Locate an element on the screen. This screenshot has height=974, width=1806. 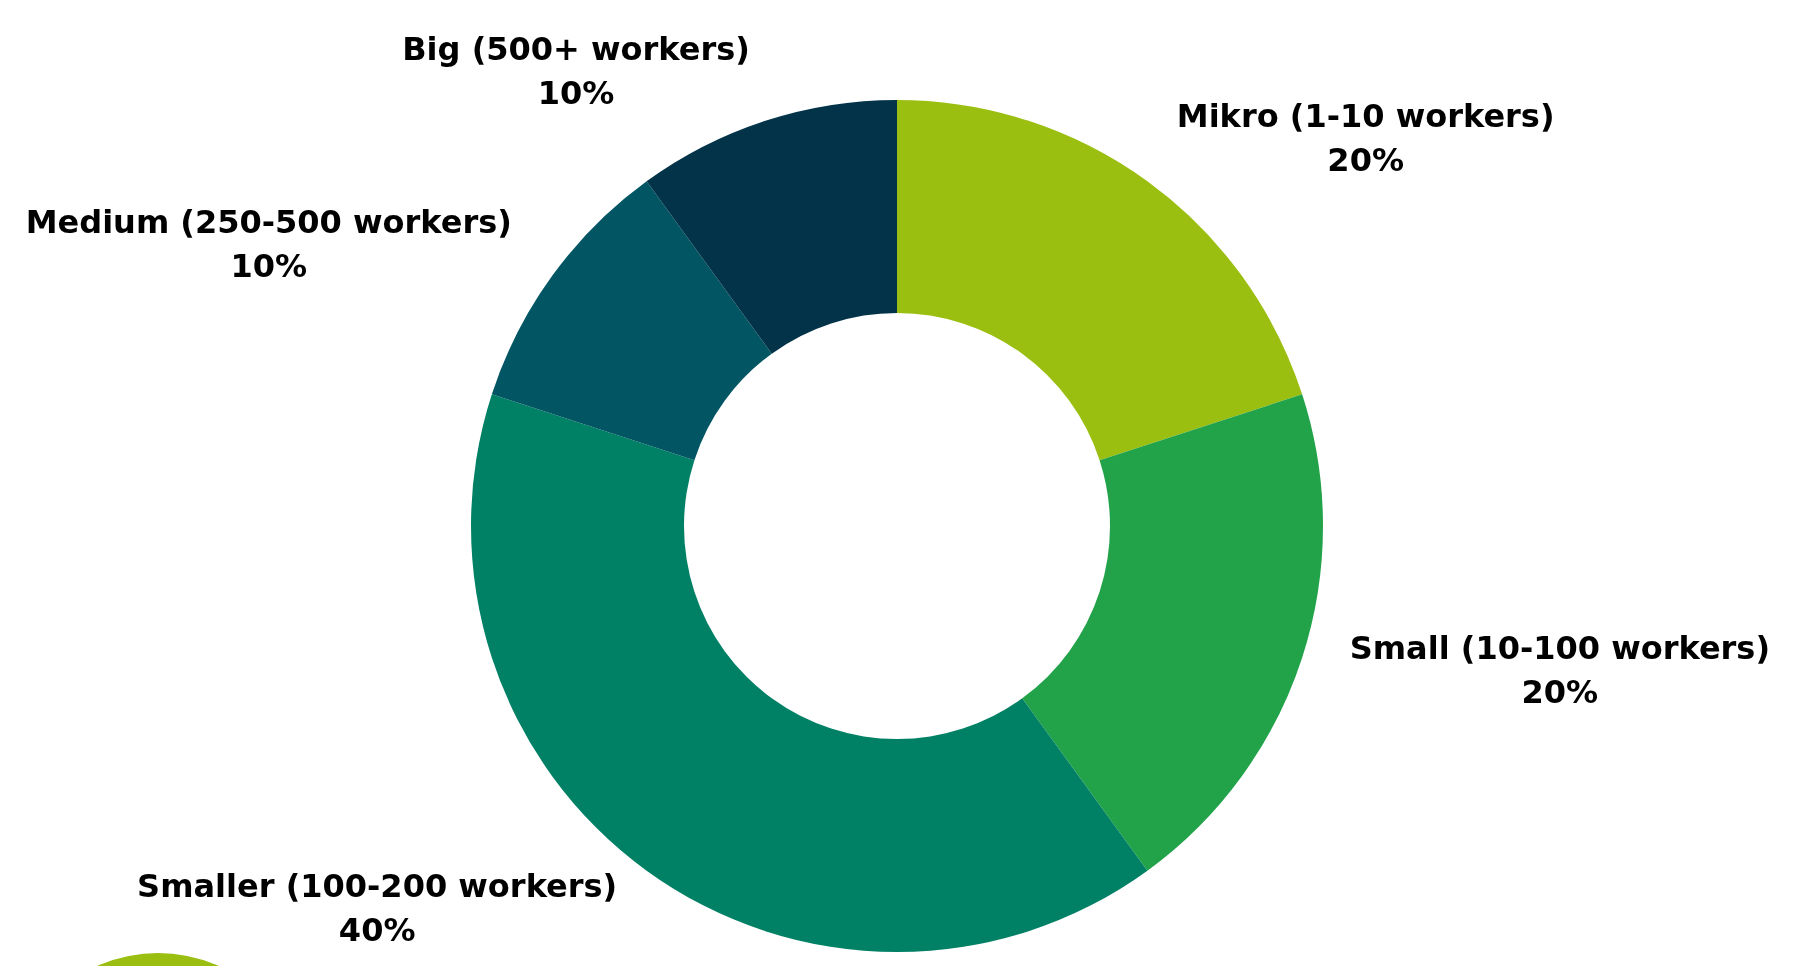
slice-label: Mikro (1-10 workers) is located at coordinates (1365, 116).